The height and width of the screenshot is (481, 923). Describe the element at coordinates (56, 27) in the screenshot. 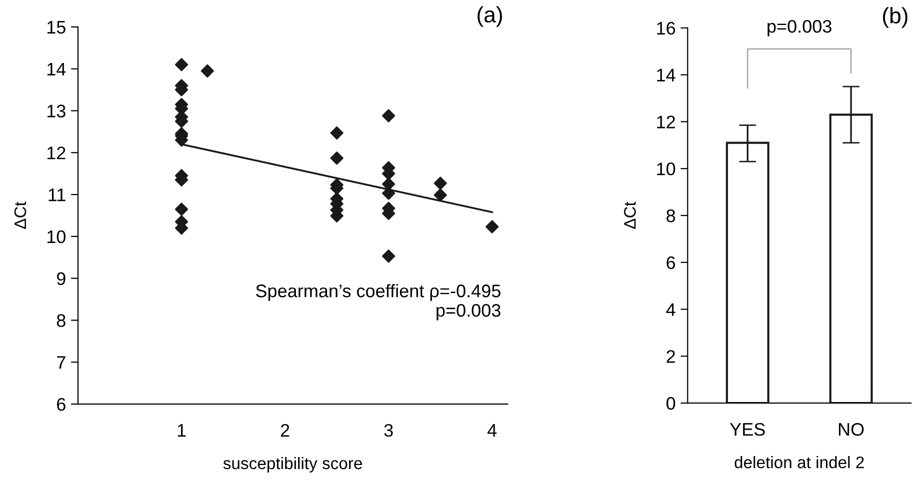

I see `y-tick-label: 15` at that location.